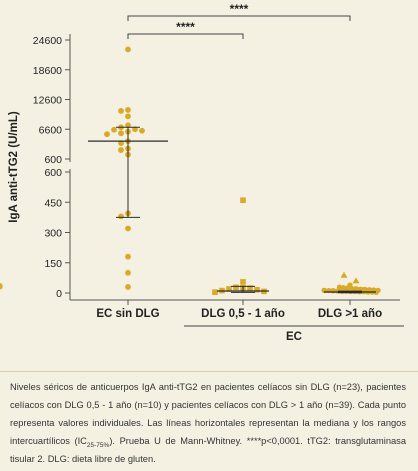 The width and height of the screenshot is (418, 471). Describe the element at coordinates (47, 101) in the screenshot. I see `y-tick-label: 12600` at that location.